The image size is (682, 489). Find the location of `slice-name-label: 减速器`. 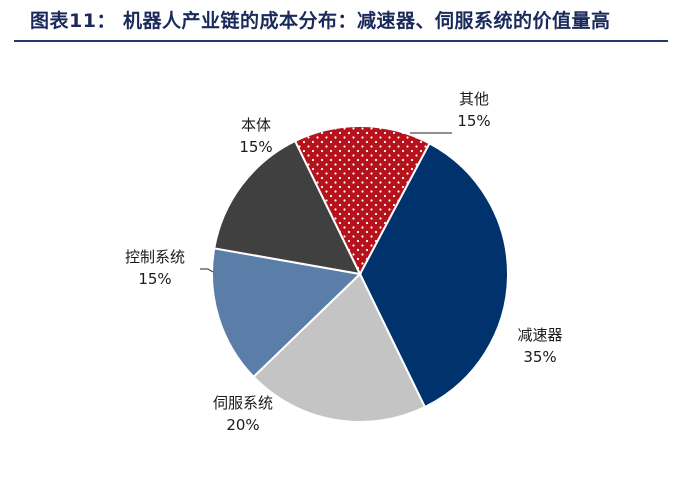

slice-name-label: 减速器 is located at coordinates (539, 335).